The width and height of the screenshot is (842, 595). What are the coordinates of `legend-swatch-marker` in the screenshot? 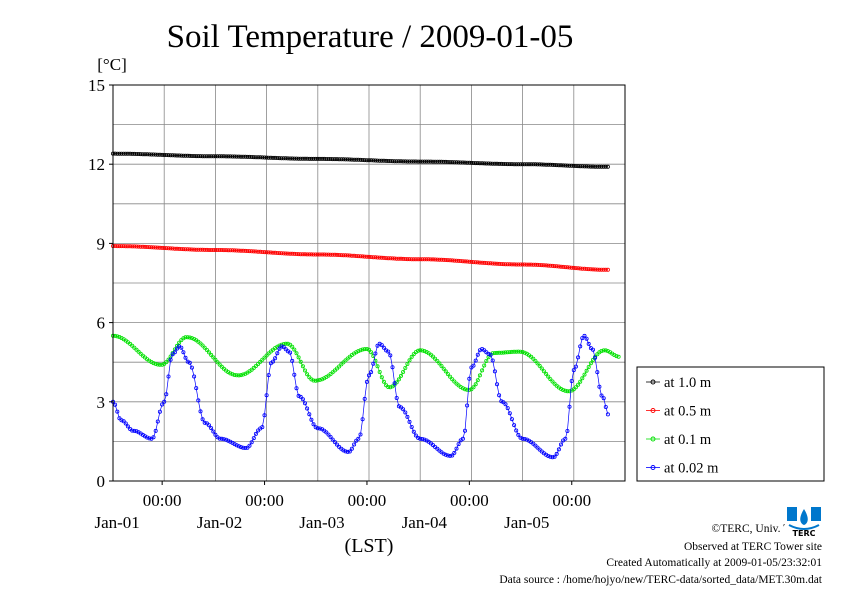 It's located at (653, 382).